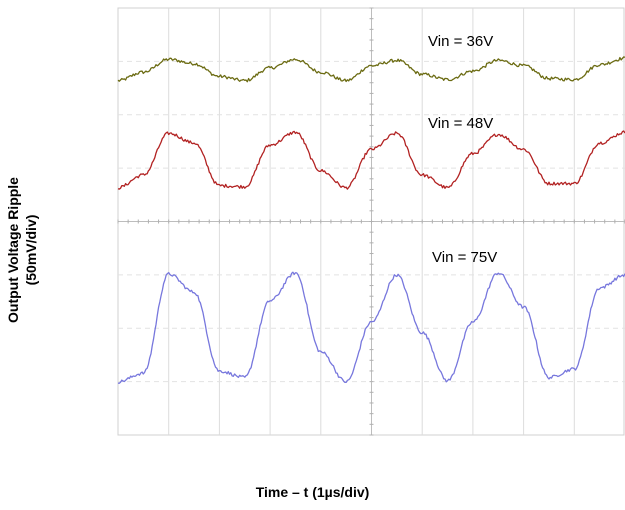  Describe the element at coordinates (31, 250) in the screenshot. I see `y-axis-label-line2: (50mV/div)` at that location.